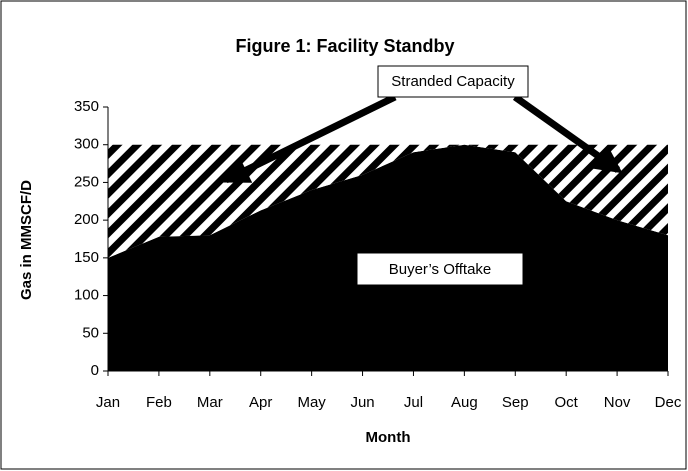 This screenshot has width=688, height=471. I want to click on y-tick-label: 150, so click(86, 257).